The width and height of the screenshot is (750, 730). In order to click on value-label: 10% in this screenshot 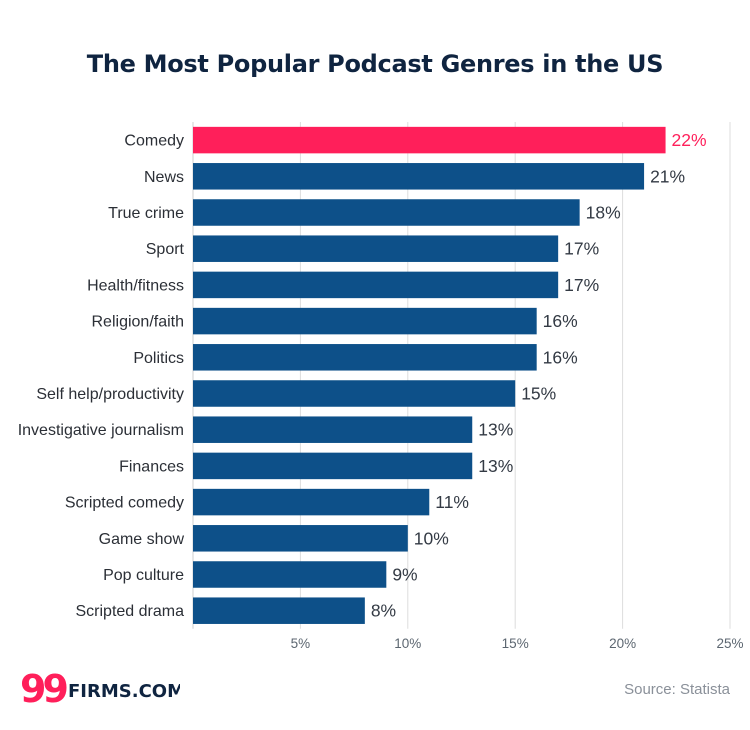, I will do `click(431, 538)`.